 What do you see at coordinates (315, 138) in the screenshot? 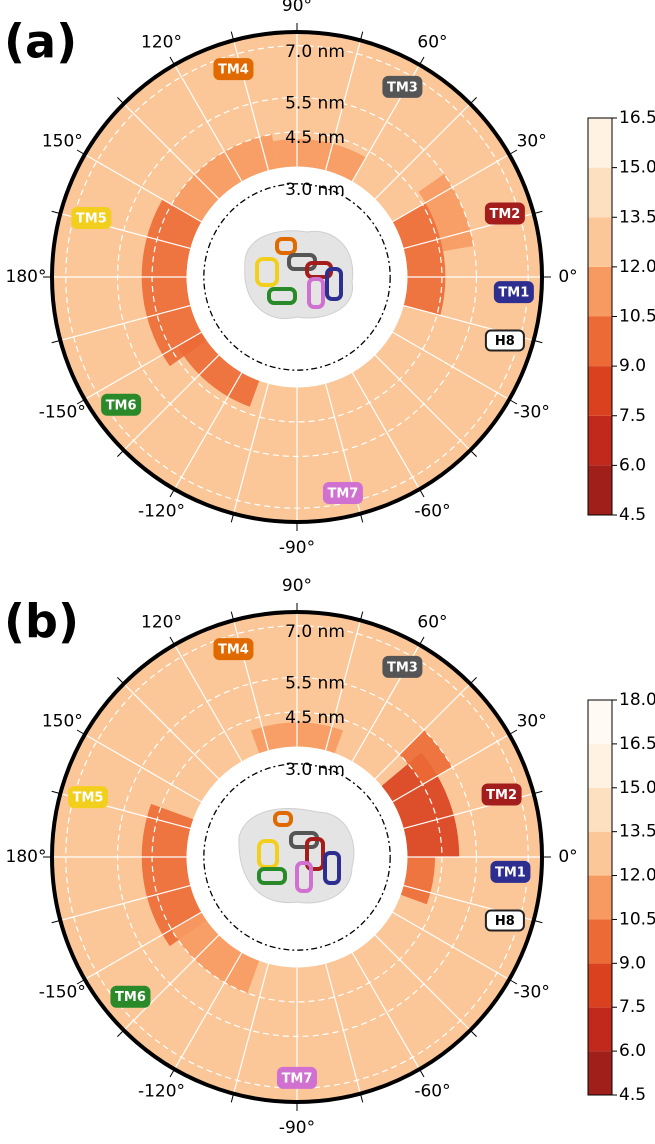
I see `r-tick-label: 4.5 nm` at bounding box center [315, 138].